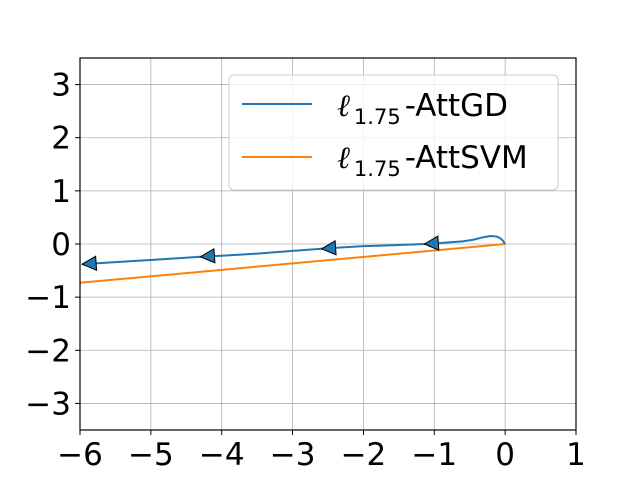 The image size is (640, 480). I want to click on legend: ℓ 1.75 -AttGD ℓ 1.75 -AttSVM, so click(393, 132).